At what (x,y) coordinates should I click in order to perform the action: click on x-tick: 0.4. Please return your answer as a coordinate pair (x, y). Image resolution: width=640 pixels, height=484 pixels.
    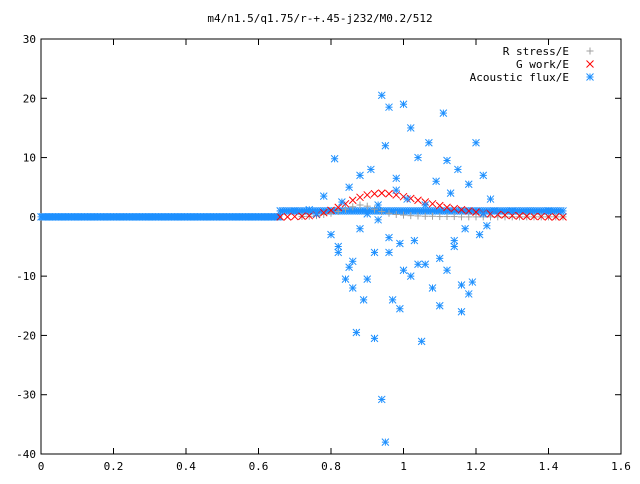
    Looking at the image, I should click on (186, 256).